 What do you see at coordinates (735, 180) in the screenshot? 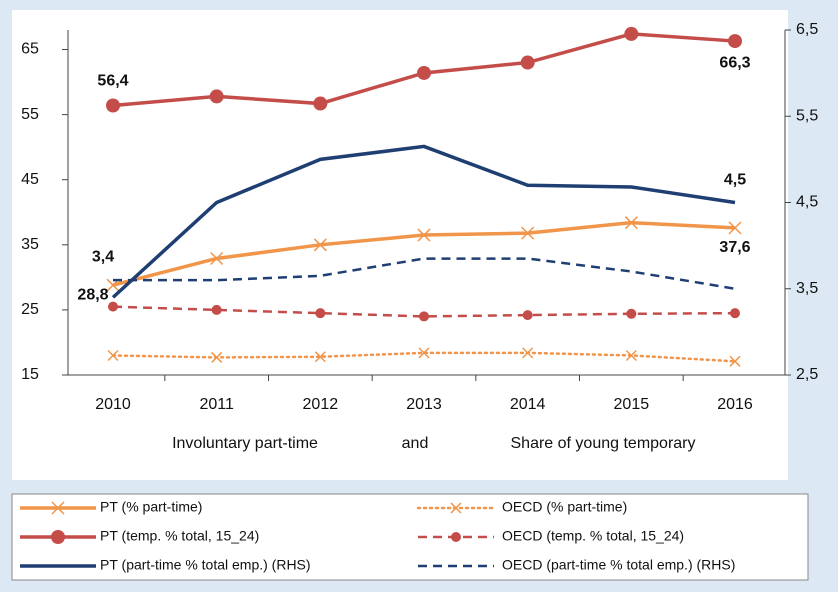
I see `value-label: 4,5` at bounding box center [735, 180].